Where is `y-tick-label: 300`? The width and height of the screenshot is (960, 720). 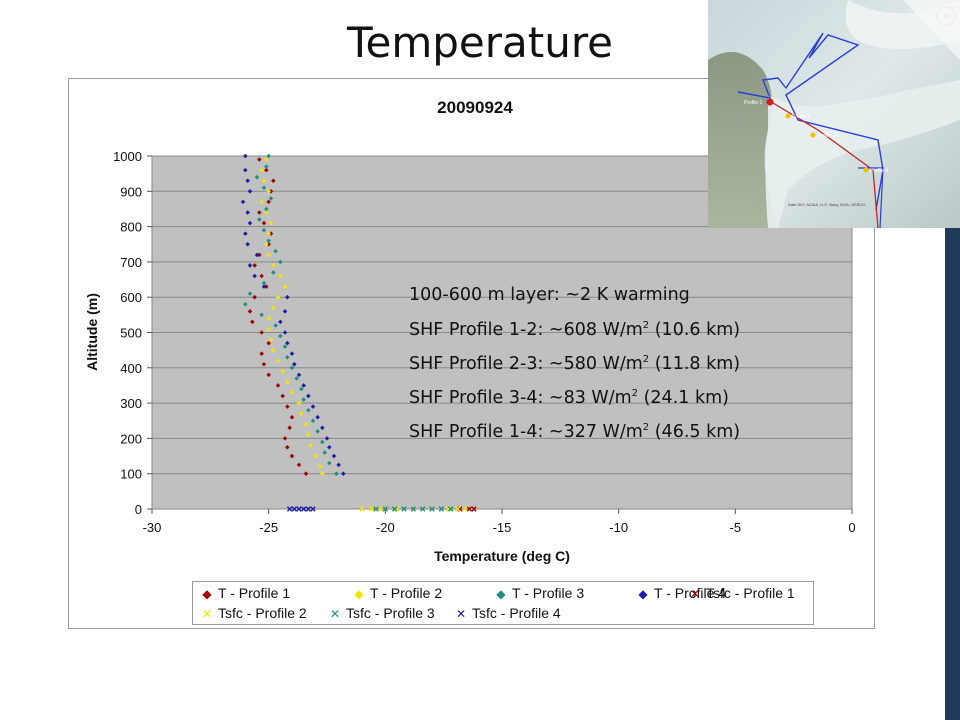 y-tick-label: 300 is located at coordinates (131, 403).